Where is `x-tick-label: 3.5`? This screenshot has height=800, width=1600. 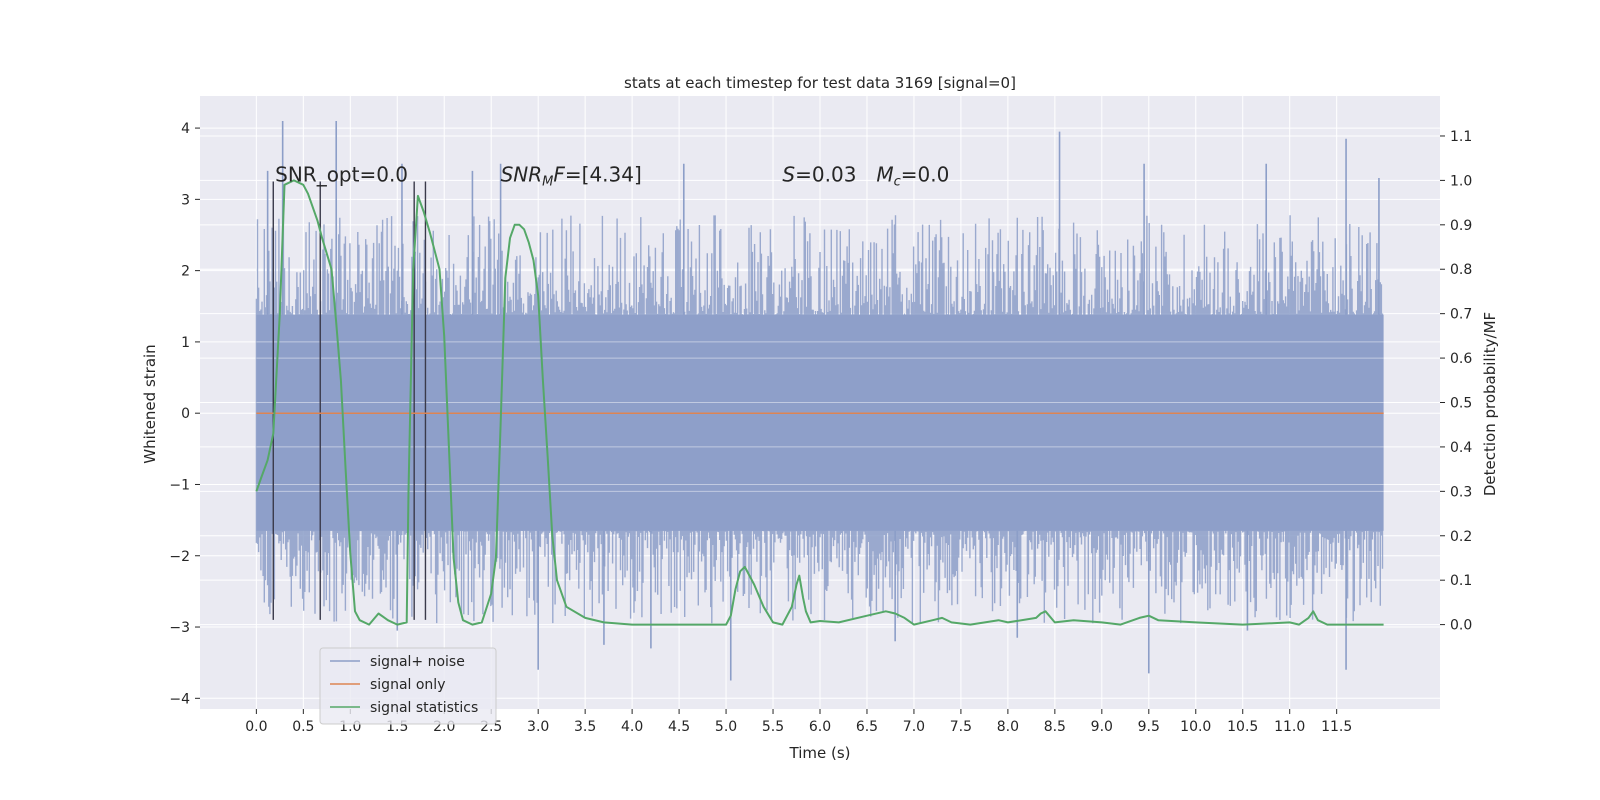 x-tick-label: 3.5 is located at coordinates (585, 727).